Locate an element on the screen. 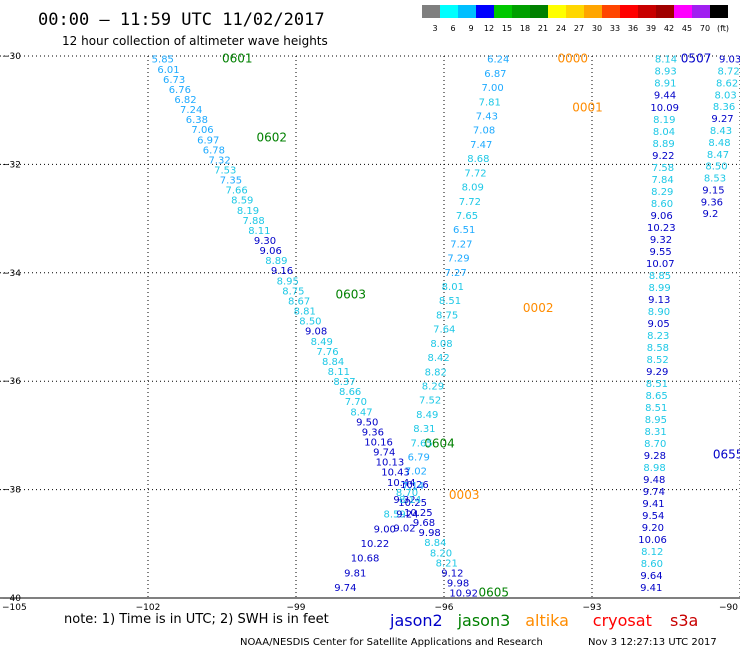  swh-value-label: 8.99 is located at coordinates (659, 288).